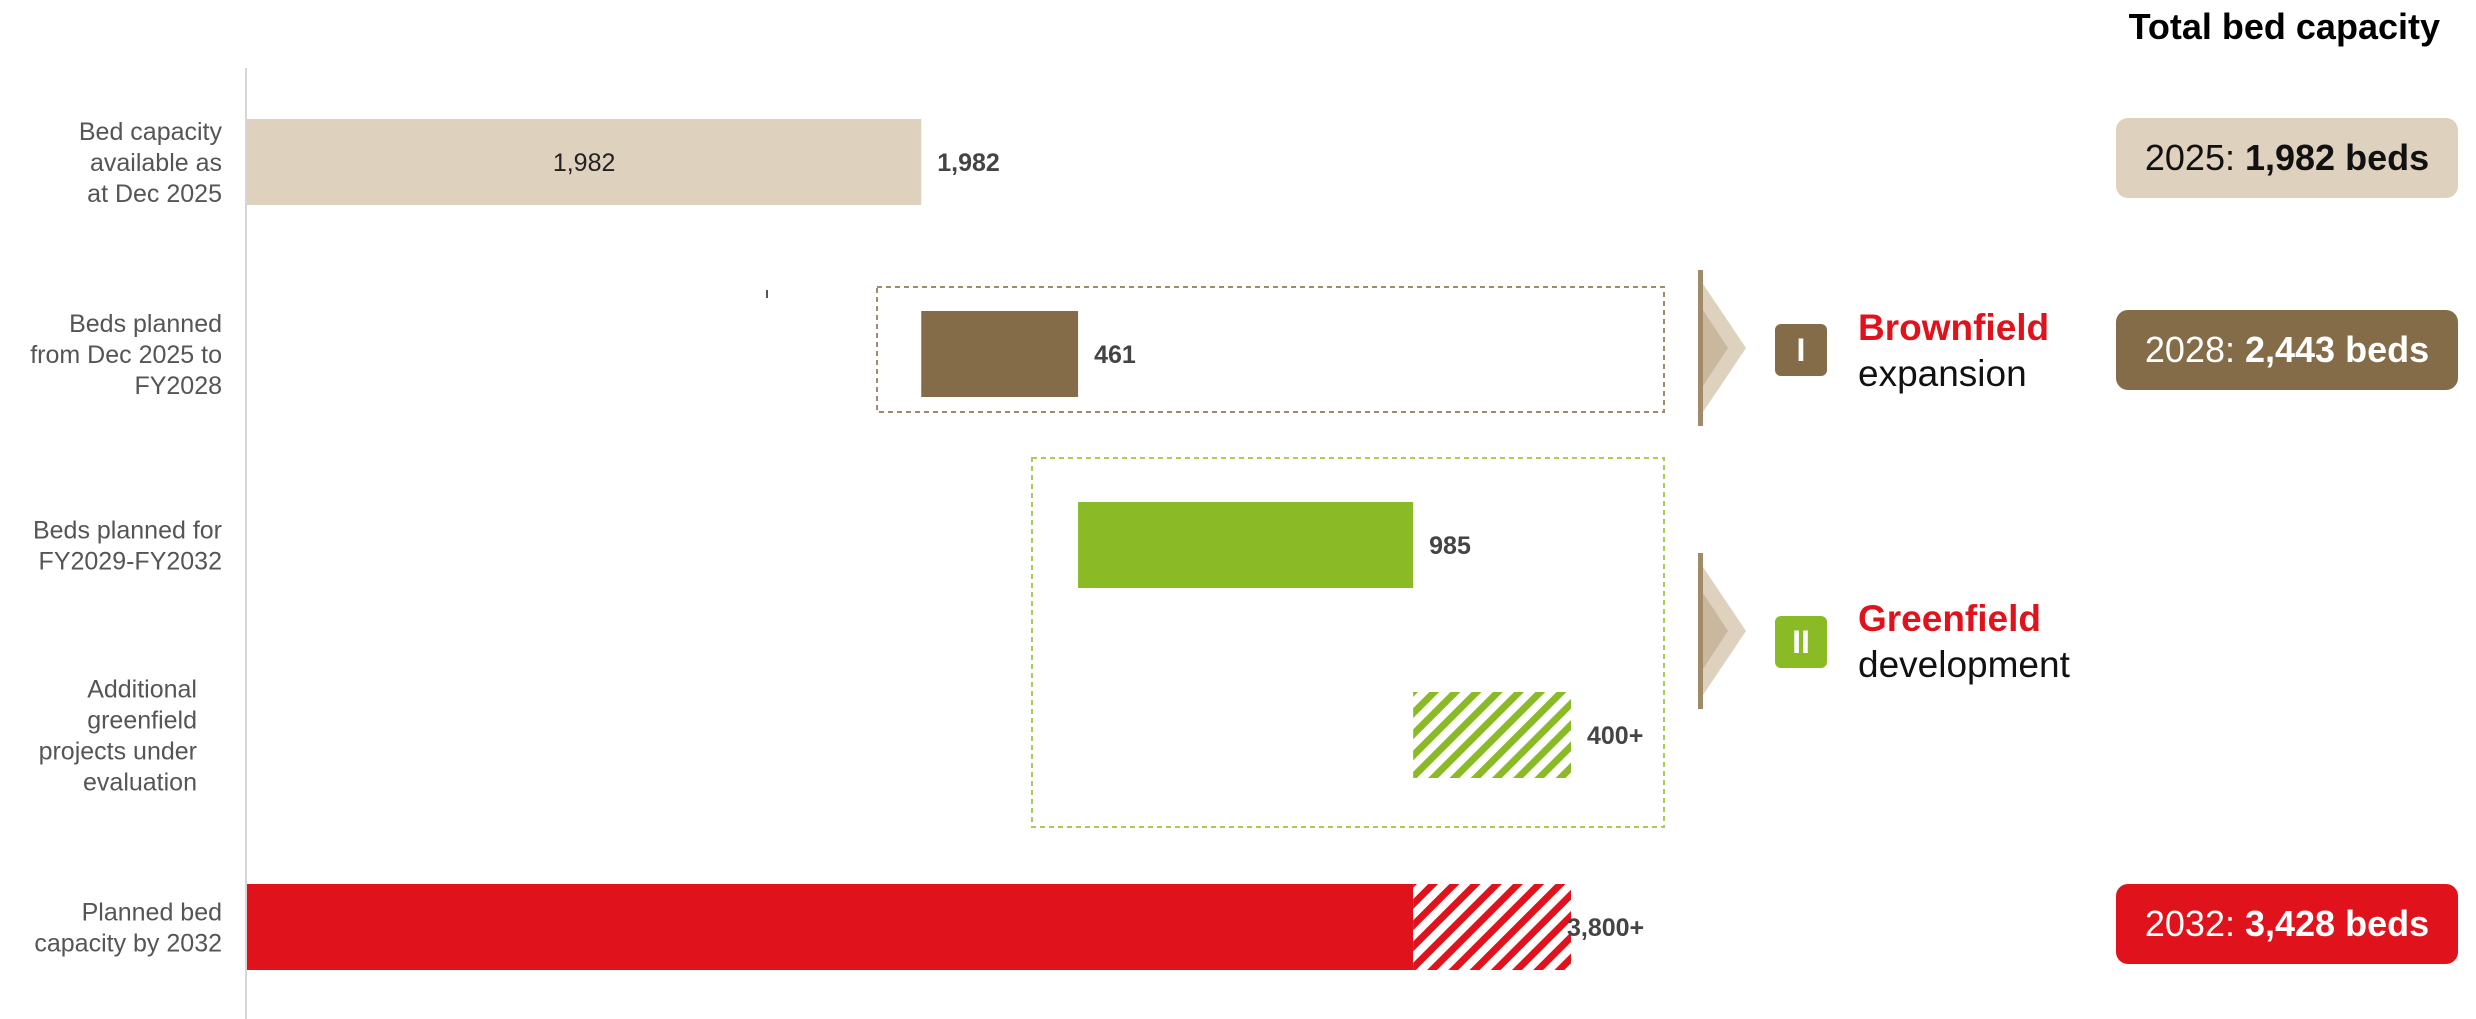 This screenshot has width=2476, height=1019. Describe the element at coordinates (2284, 26) in the screenshot. I see `total-capacity-heading: Total bed capacity` at that location.